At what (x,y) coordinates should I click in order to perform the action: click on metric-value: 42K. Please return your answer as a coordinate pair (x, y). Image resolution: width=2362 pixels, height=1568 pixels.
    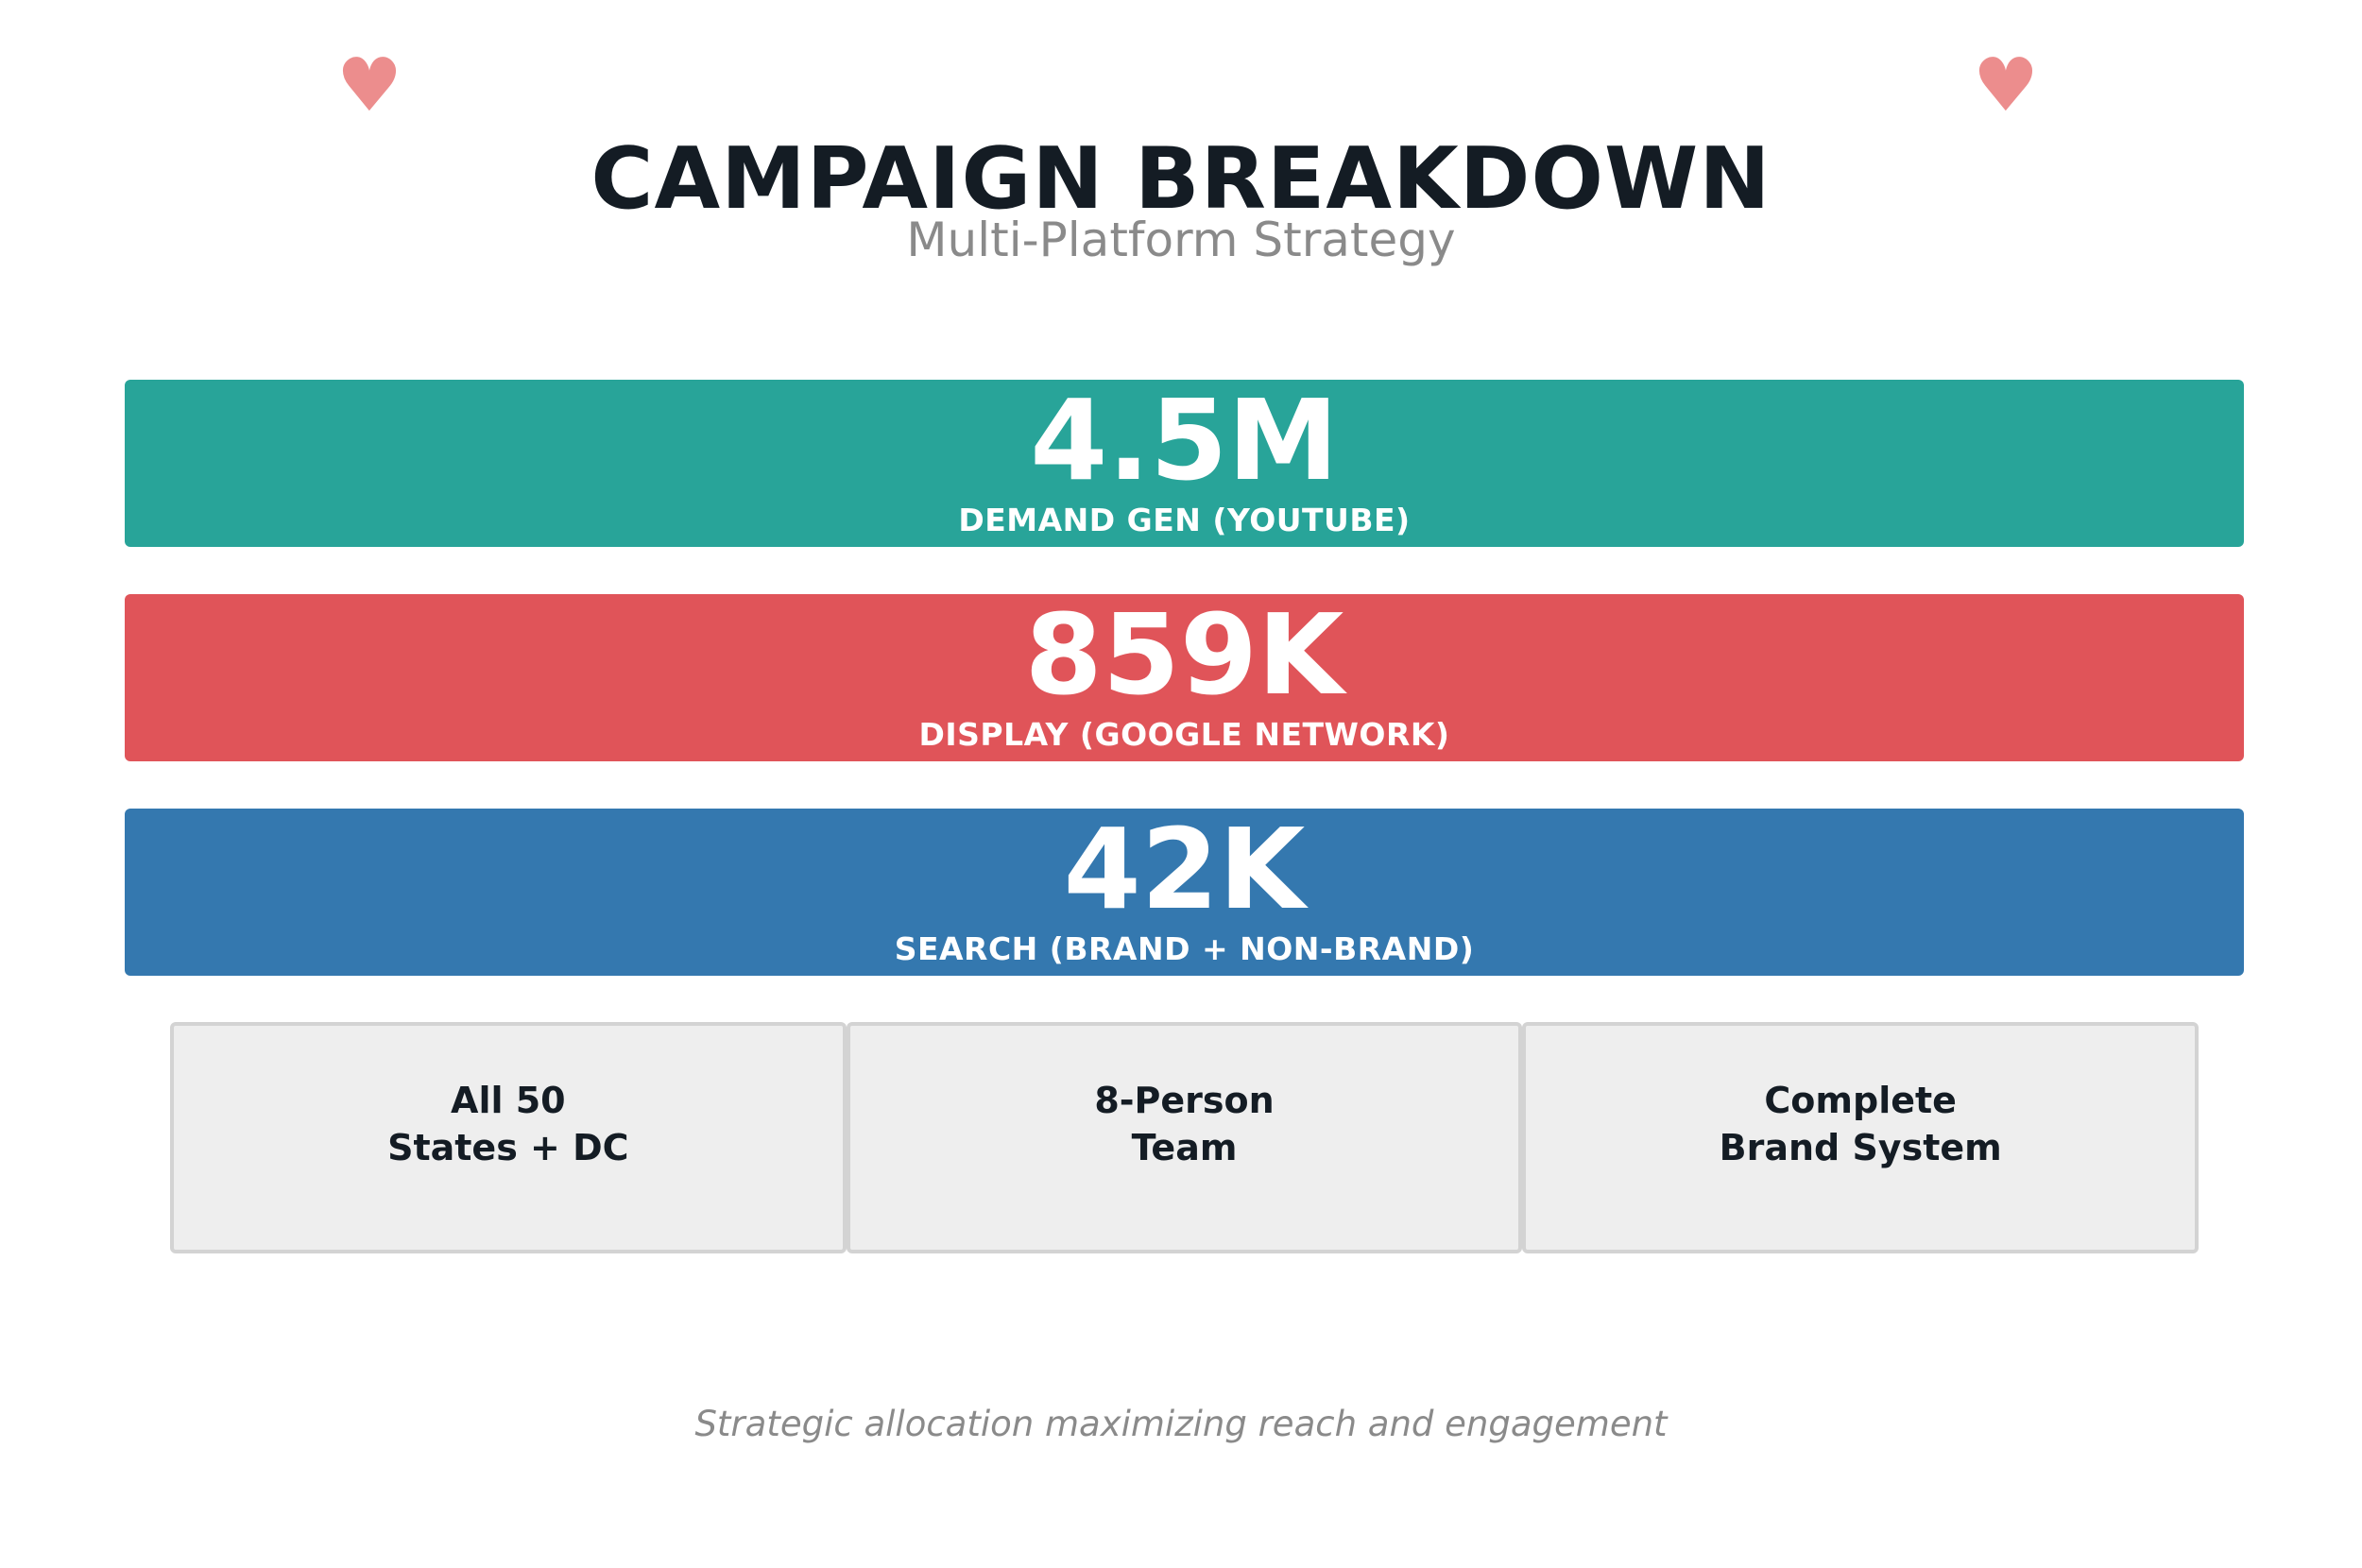
    Looking at the image, I should click on (1184, 869).